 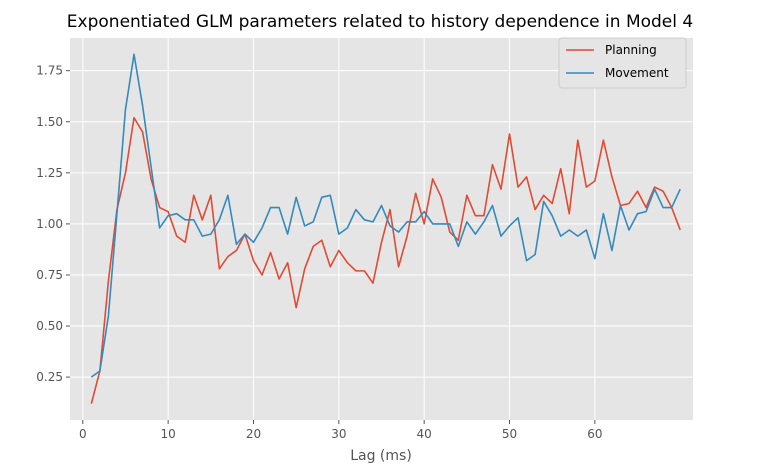 I want to click on y-axis-ticks: 0.25 0.50 0.75 1.00 1.25 1.50 1.75, so click(x=53, y=224).